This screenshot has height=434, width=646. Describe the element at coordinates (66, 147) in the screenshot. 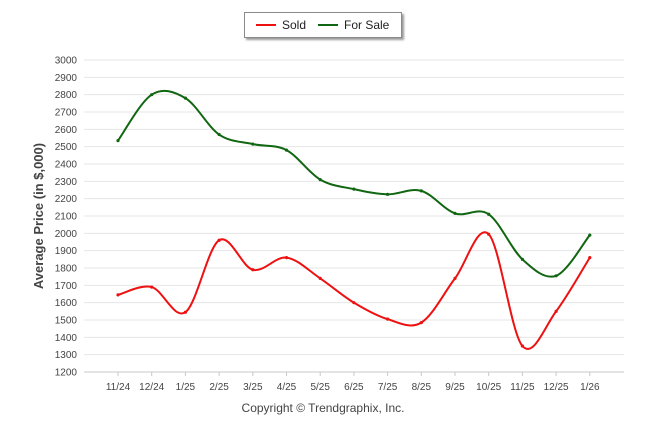

I see `y-tick-label: 2500` at that location.